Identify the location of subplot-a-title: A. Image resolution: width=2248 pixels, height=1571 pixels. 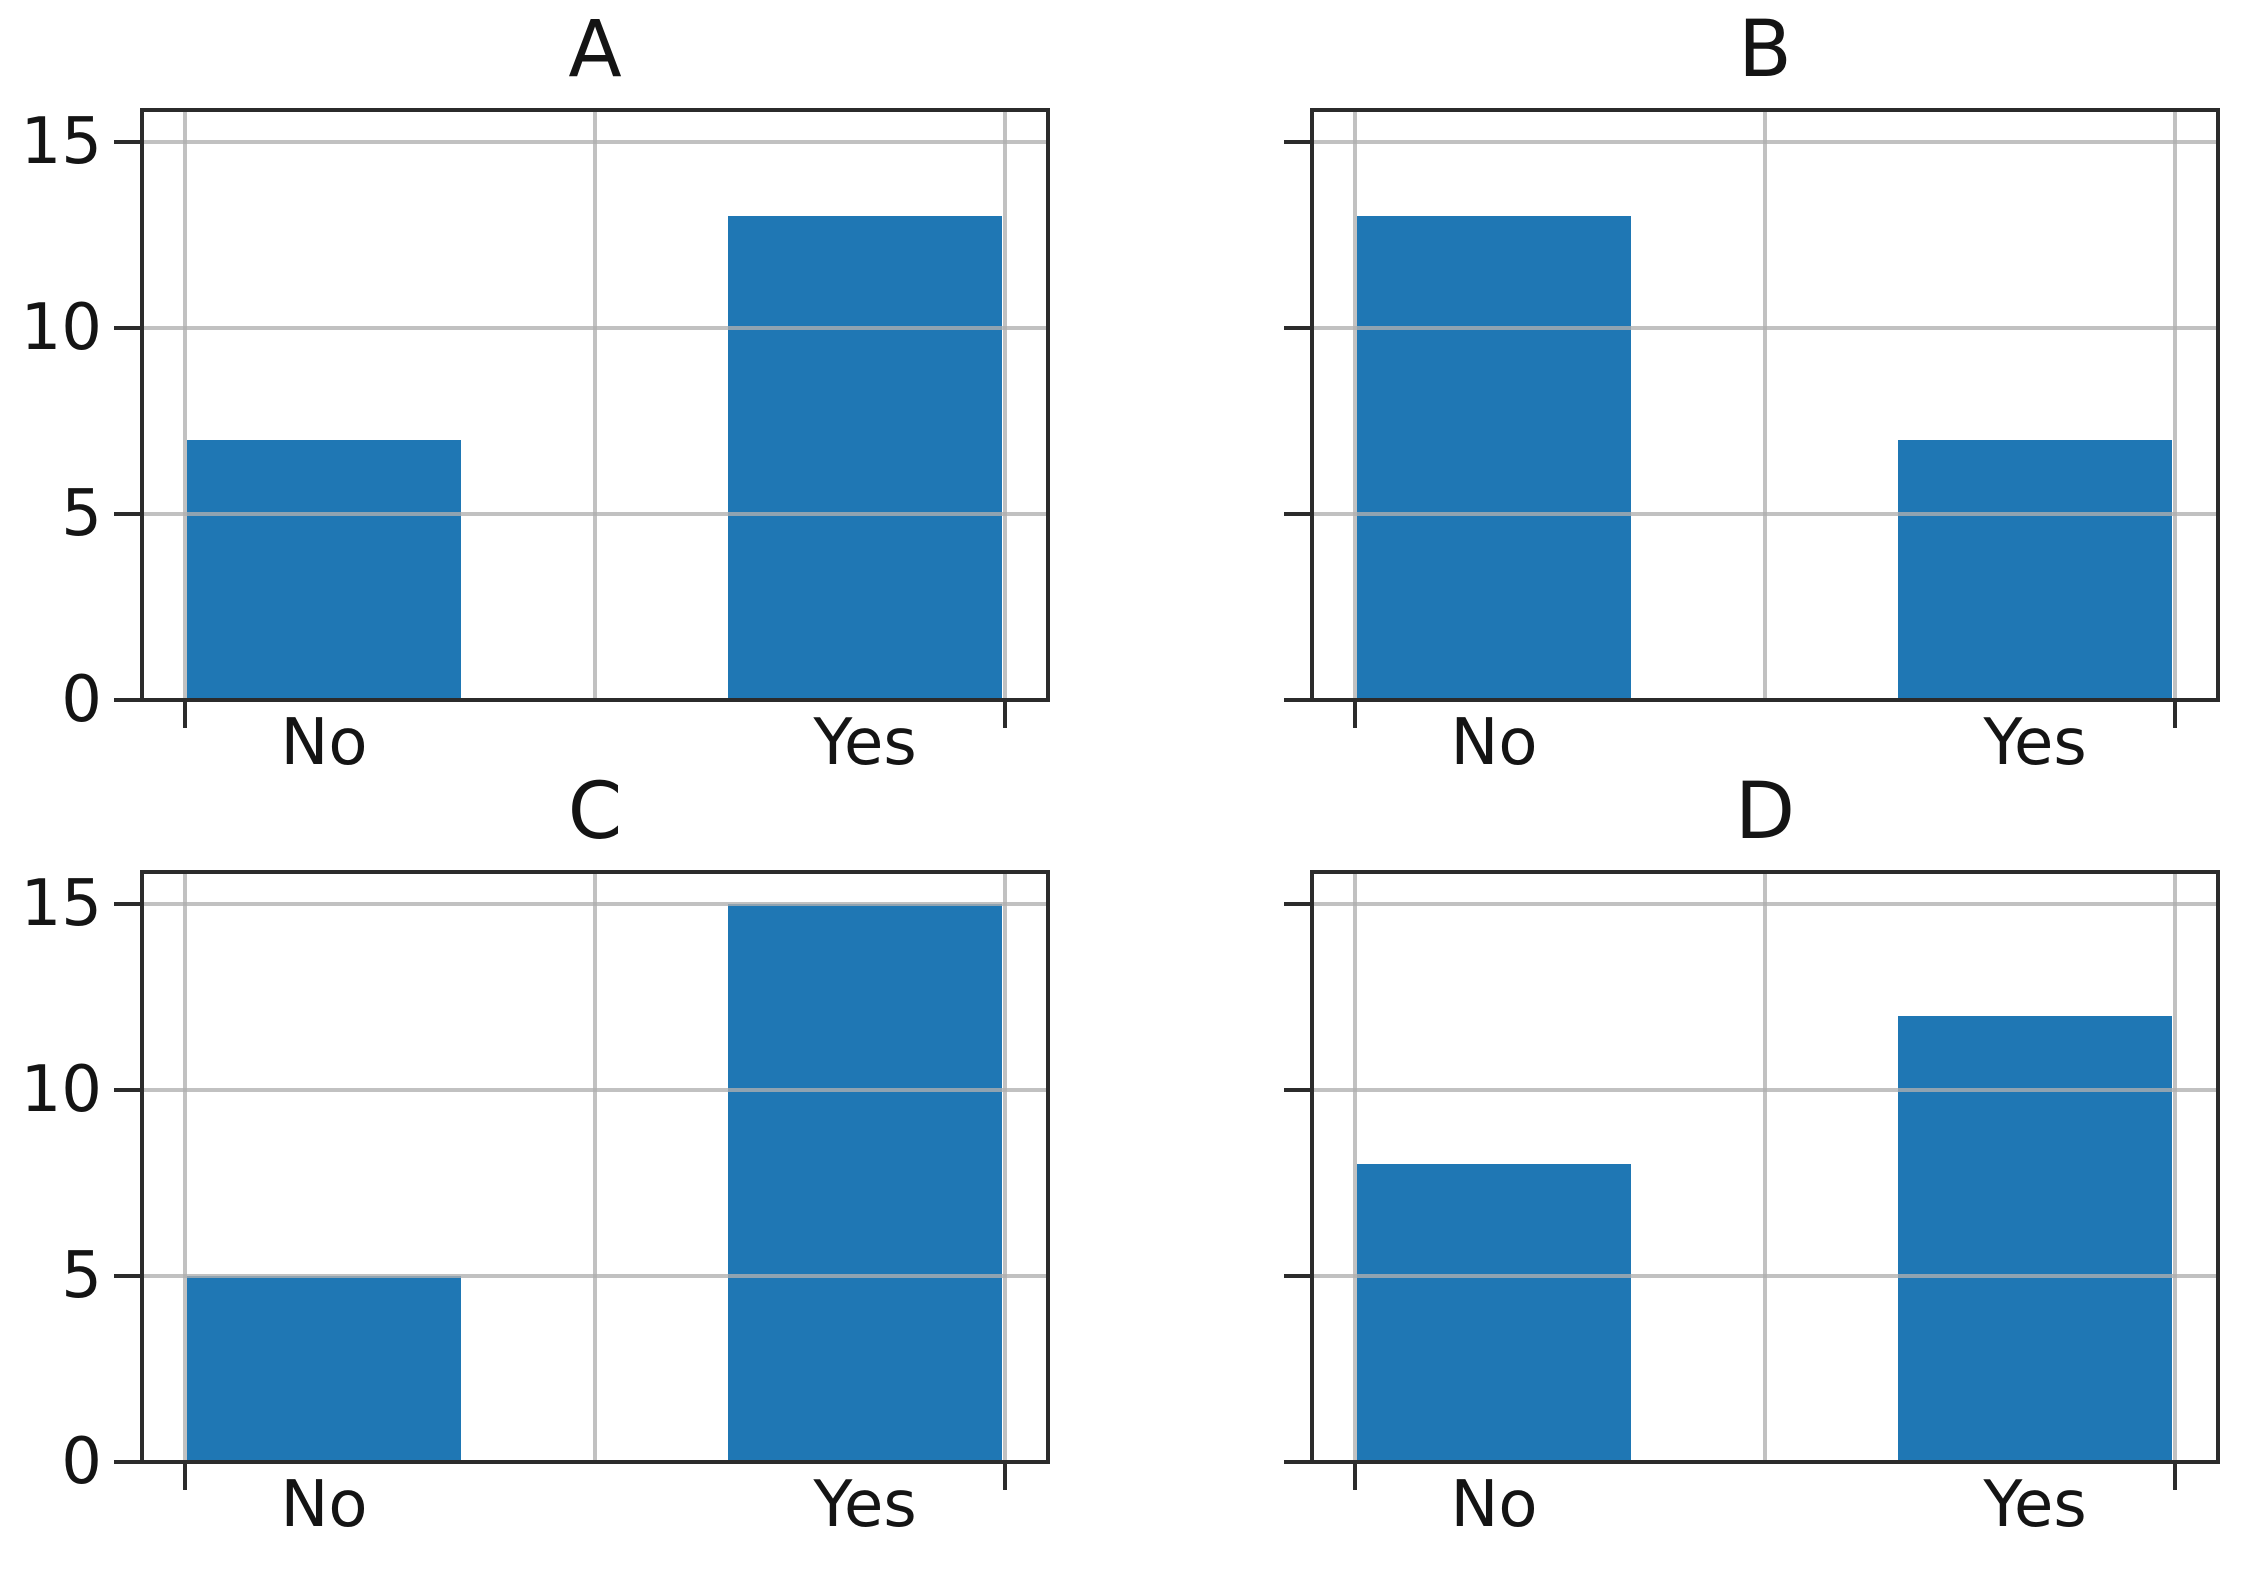
(595, 50).